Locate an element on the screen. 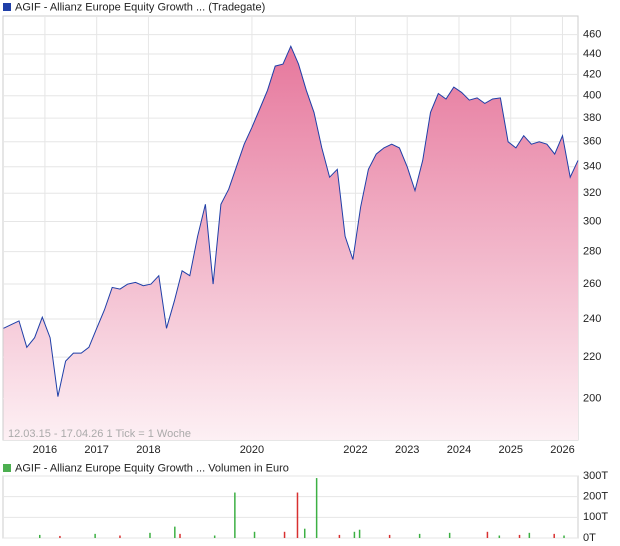 This screenshot has width=620, height=546. x-tick-label: 2020 is located at coordinates (252, 450).